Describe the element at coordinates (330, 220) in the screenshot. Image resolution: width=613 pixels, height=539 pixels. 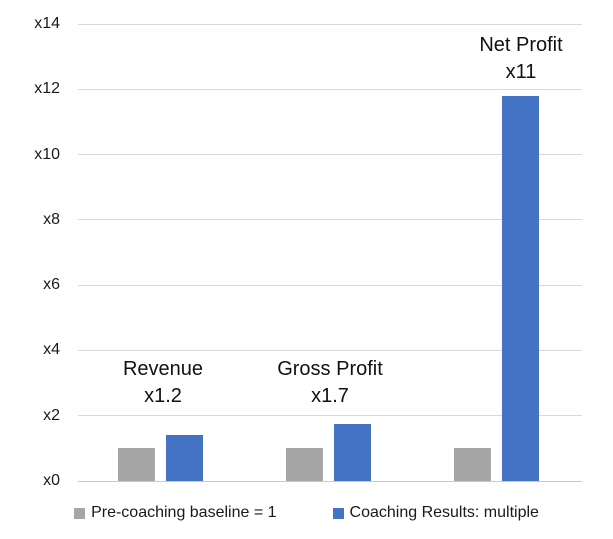
I see `gridline-x8` at that location.